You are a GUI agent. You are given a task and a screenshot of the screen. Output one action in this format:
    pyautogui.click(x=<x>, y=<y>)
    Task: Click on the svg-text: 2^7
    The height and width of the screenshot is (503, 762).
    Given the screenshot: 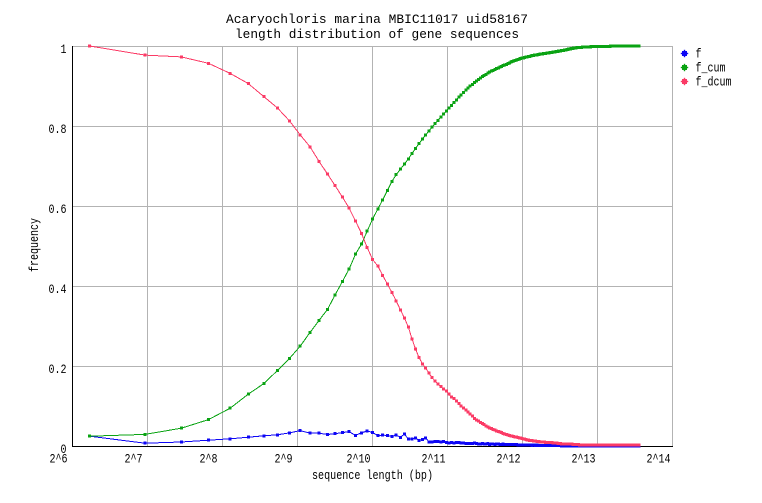 What is the action you would take?
    pyautogui.click(x=134, y=459)
    